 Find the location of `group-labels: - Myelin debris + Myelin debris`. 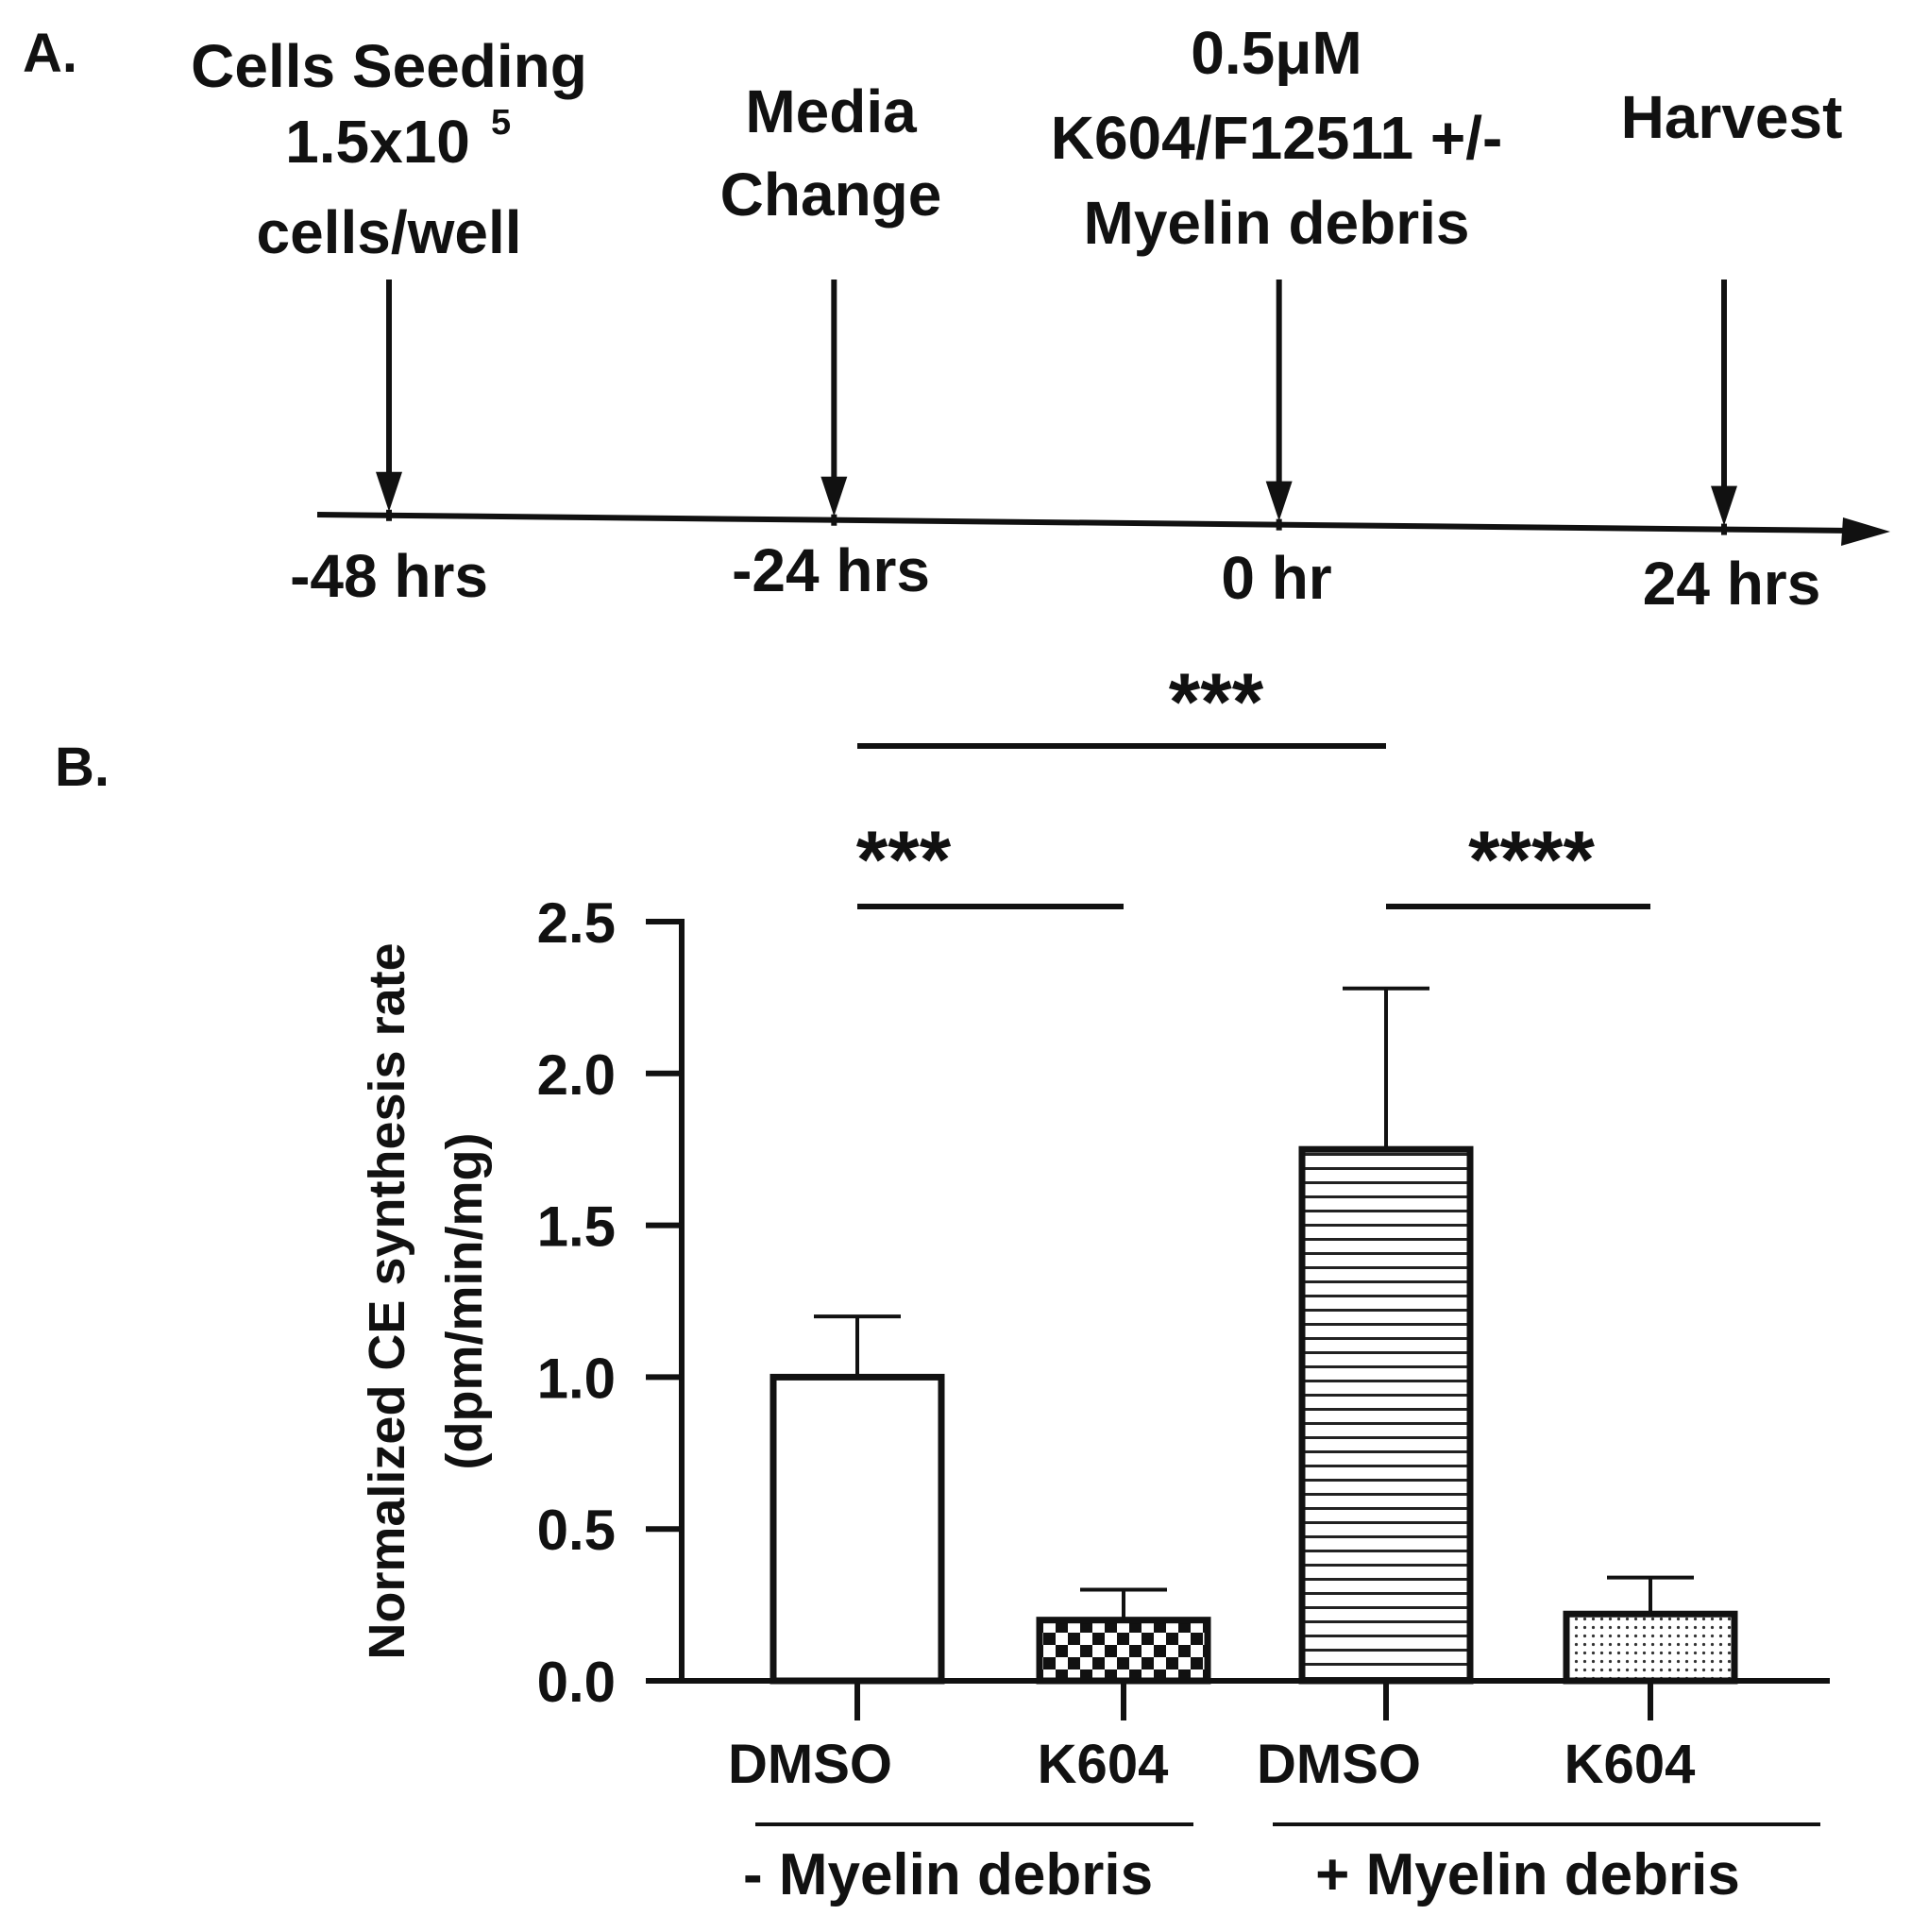

group-labels: - Myelin debris + Myelin debris is located at coordinates (1281, 1864).